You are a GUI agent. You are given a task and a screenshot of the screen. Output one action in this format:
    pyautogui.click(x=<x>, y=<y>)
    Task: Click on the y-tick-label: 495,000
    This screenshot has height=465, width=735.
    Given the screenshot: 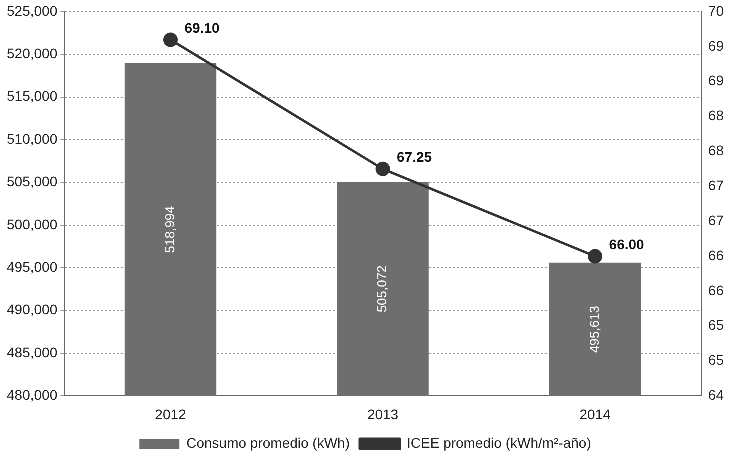 What is the action you would take?
    pyautogui.click(x=32, y=266)
    